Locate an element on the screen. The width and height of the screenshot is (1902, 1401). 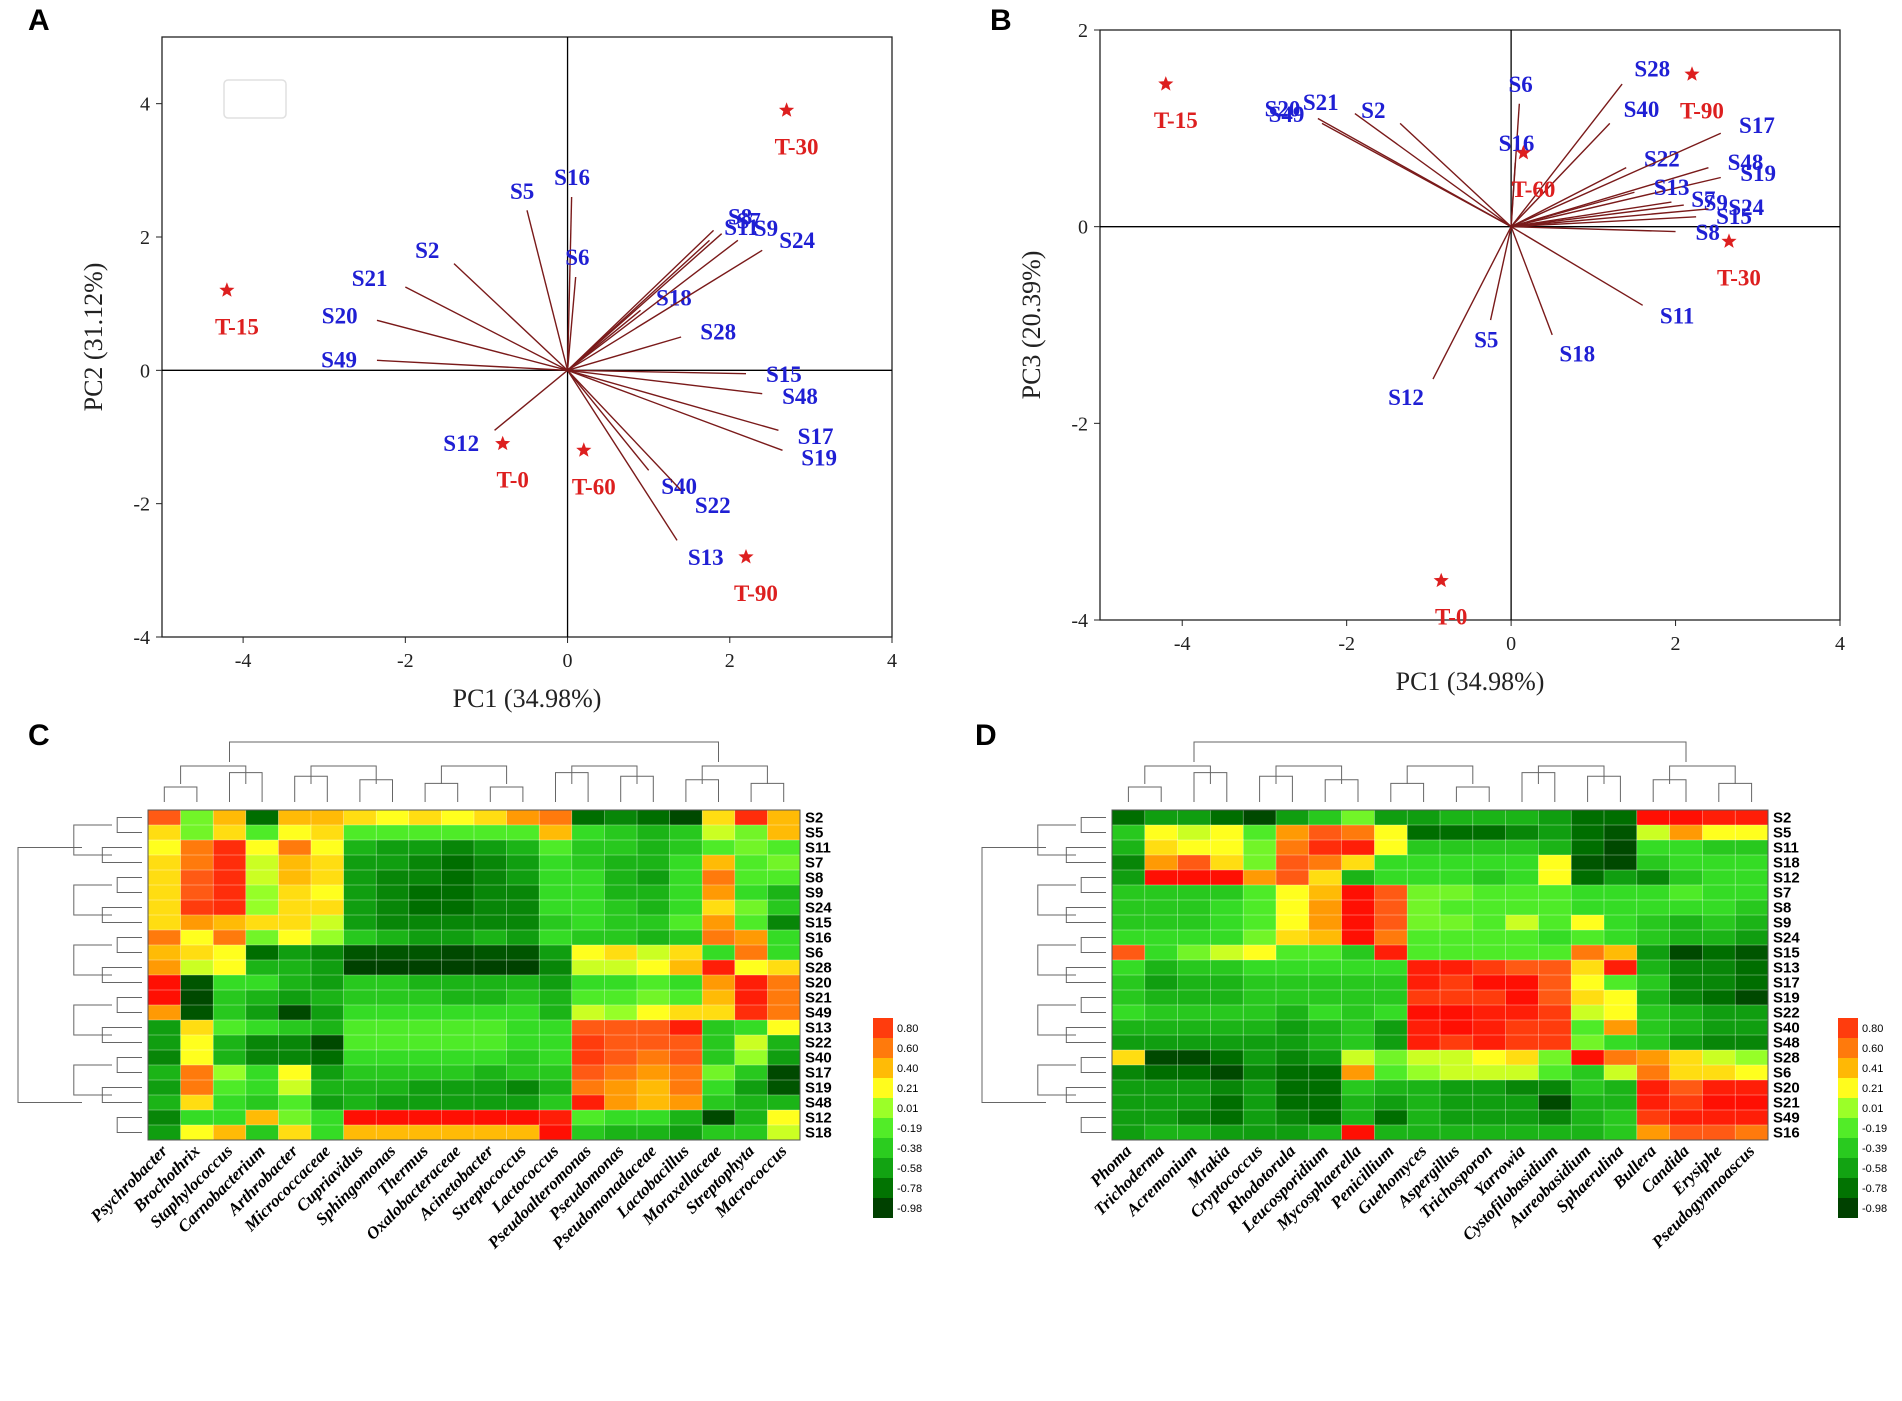
legend-label: -0.58 is located at coordinates (909, 1169).